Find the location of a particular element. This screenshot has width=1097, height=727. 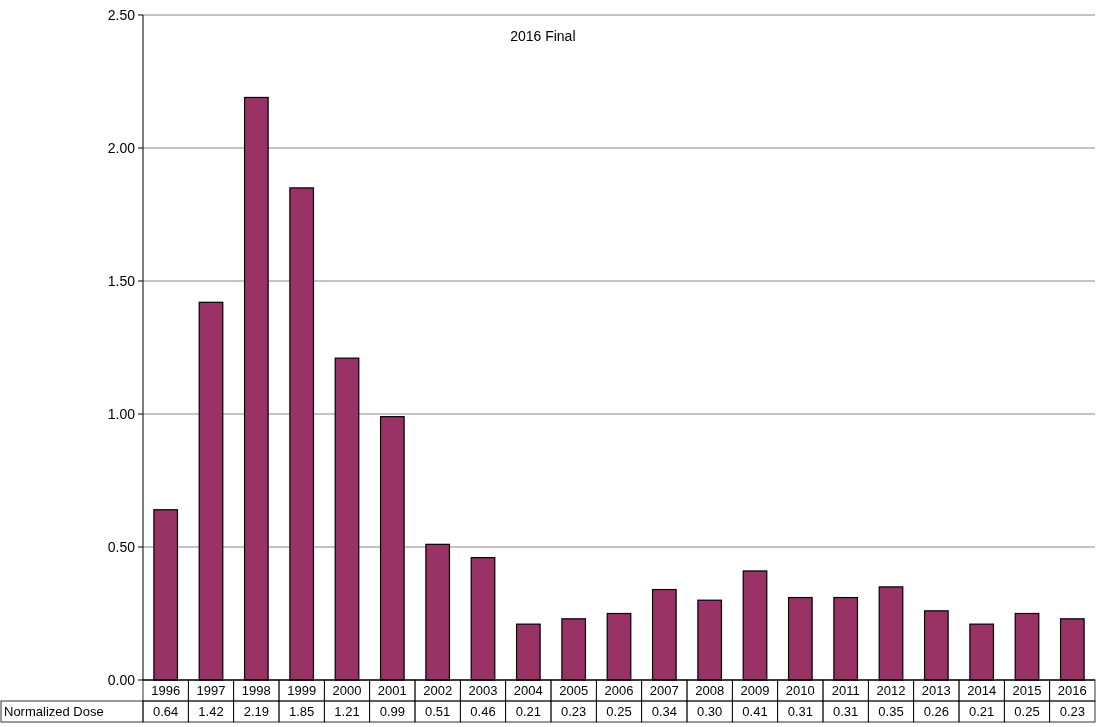

data-label: 0.99 is located at coordinates (392, 712).